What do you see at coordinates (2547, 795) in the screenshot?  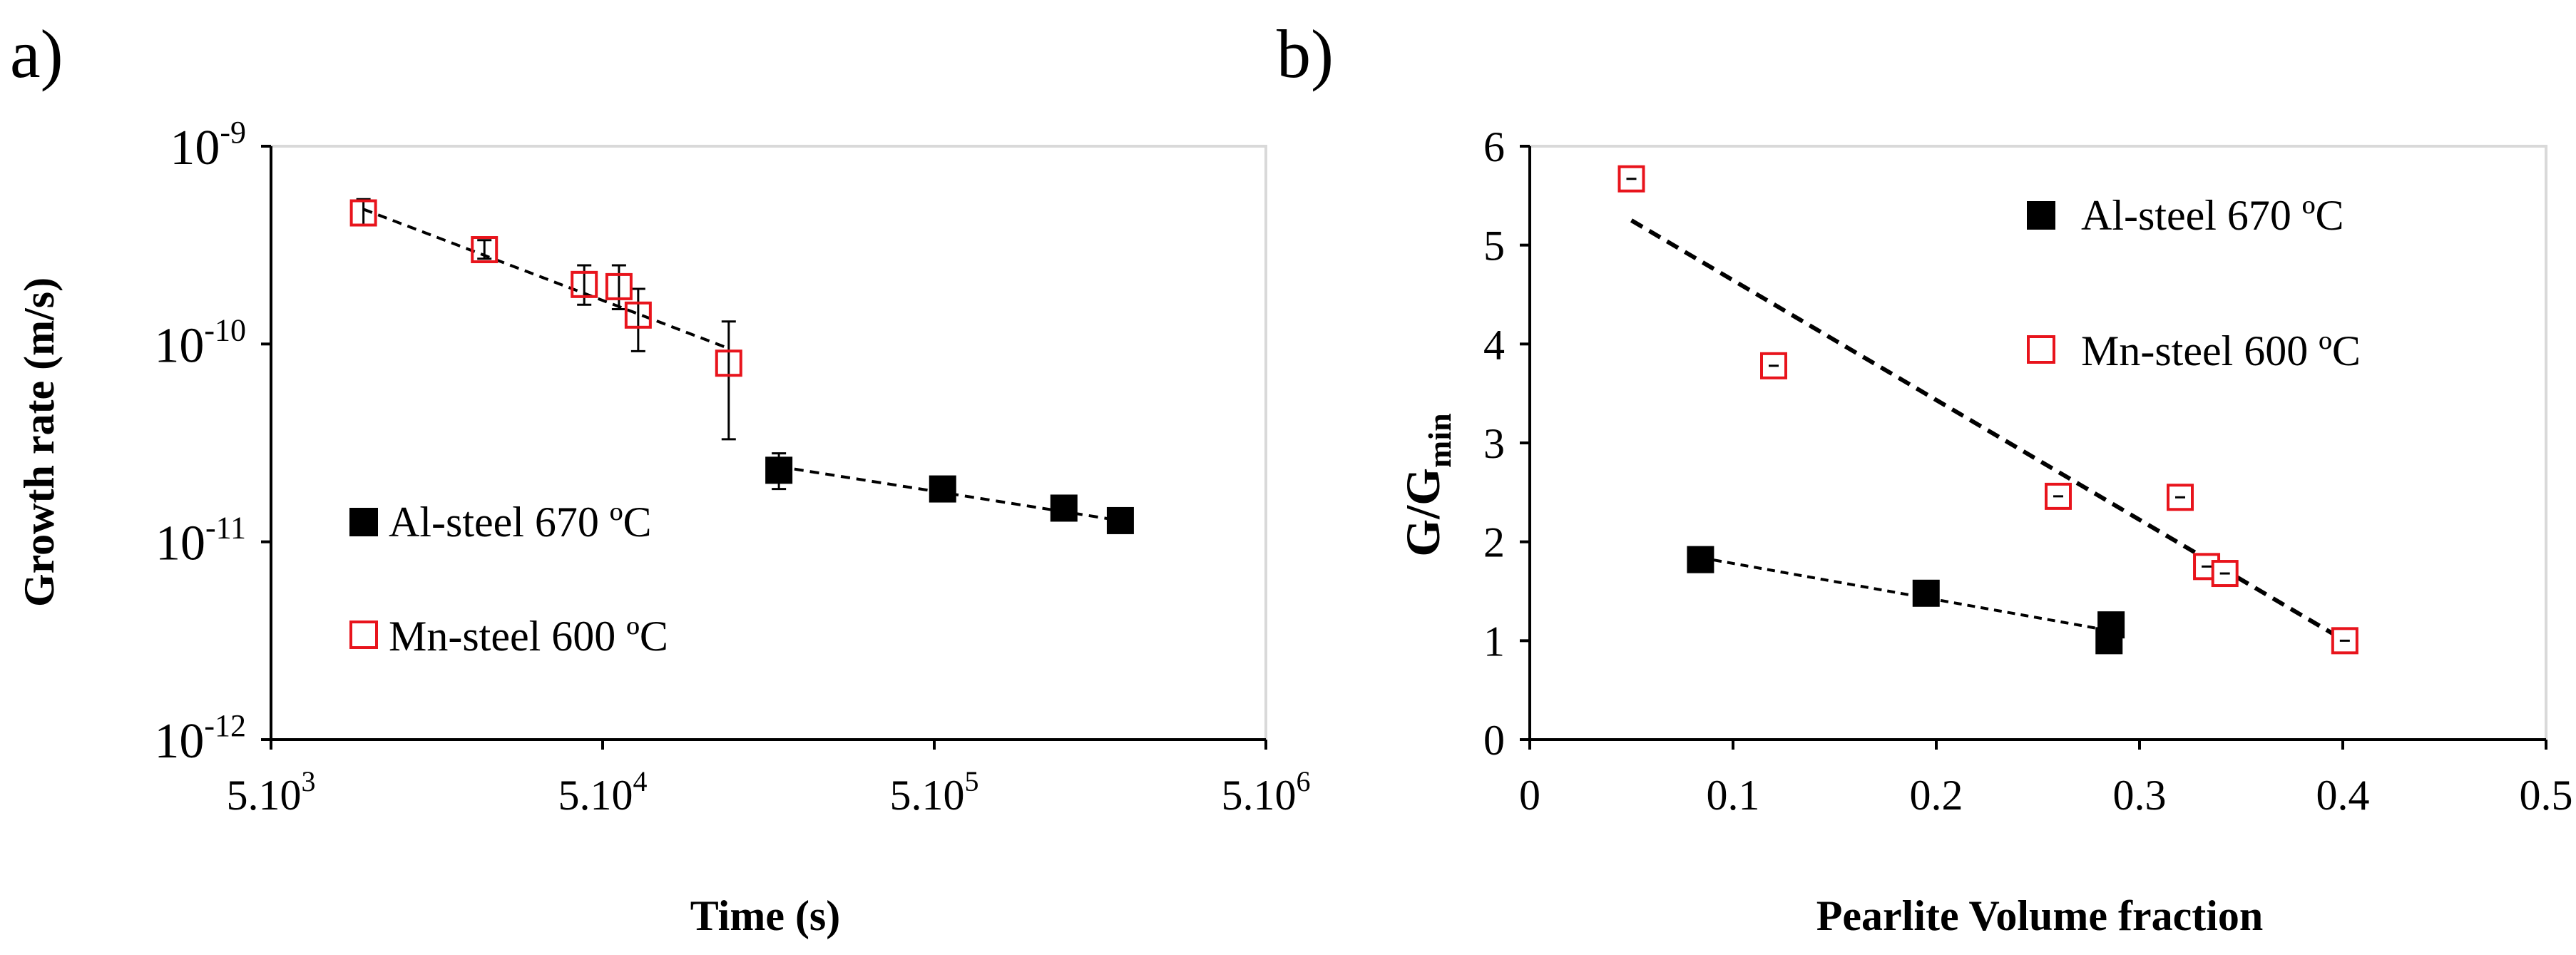 I see `x-tick-label-b-5: 0.5` at bounding box center [2547, 795].